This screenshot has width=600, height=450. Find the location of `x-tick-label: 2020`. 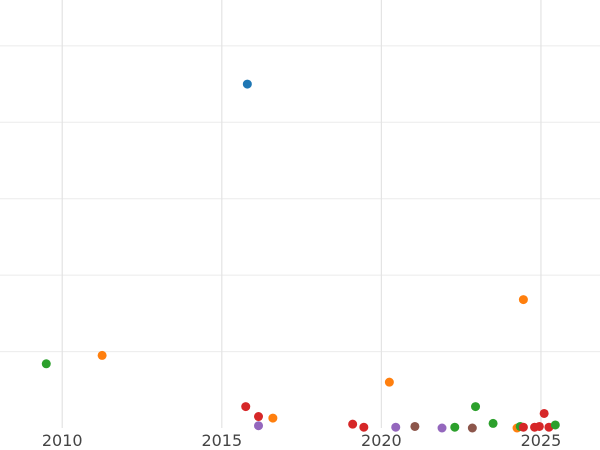

x-tick-label: 2020 is located at coordinates (381, 440).